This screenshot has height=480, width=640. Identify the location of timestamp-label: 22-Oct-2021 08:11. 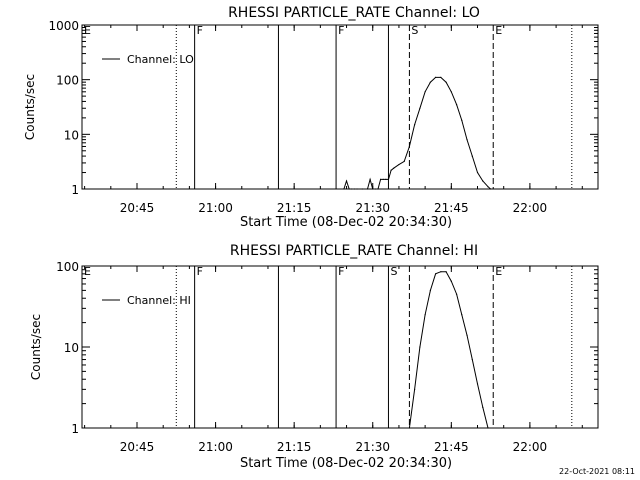
(597, 471).